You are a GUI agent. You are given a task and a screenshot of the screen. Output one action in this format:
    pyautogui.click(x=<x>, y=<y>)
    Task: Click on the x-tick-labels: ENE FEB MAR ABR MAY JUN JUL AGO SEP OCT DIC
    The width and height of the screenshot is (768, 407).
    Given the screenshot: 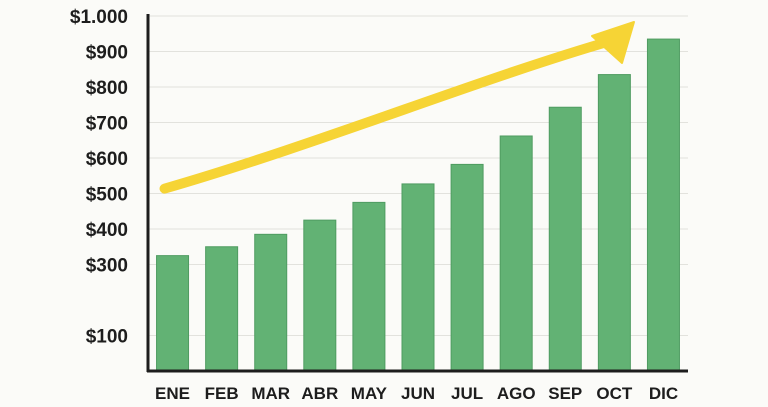 What is the action you would take?
    pyautogui.click(x=416, y=393)
    